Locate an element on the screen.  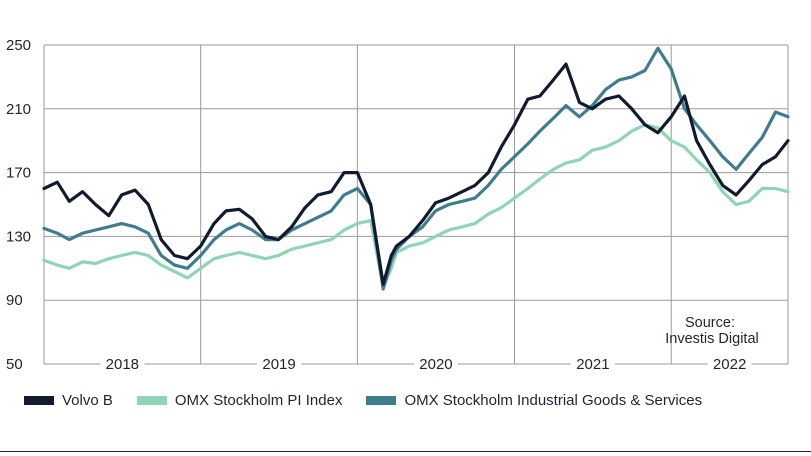
x-tick-label: 2020 is located at coordinates (435, 364).